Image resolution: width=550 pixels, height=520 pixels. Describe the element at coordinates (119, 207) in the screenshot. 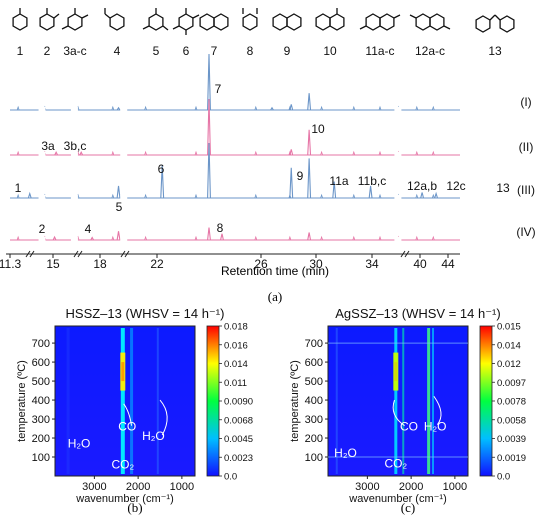

I see `peak-label: 5` at that location.